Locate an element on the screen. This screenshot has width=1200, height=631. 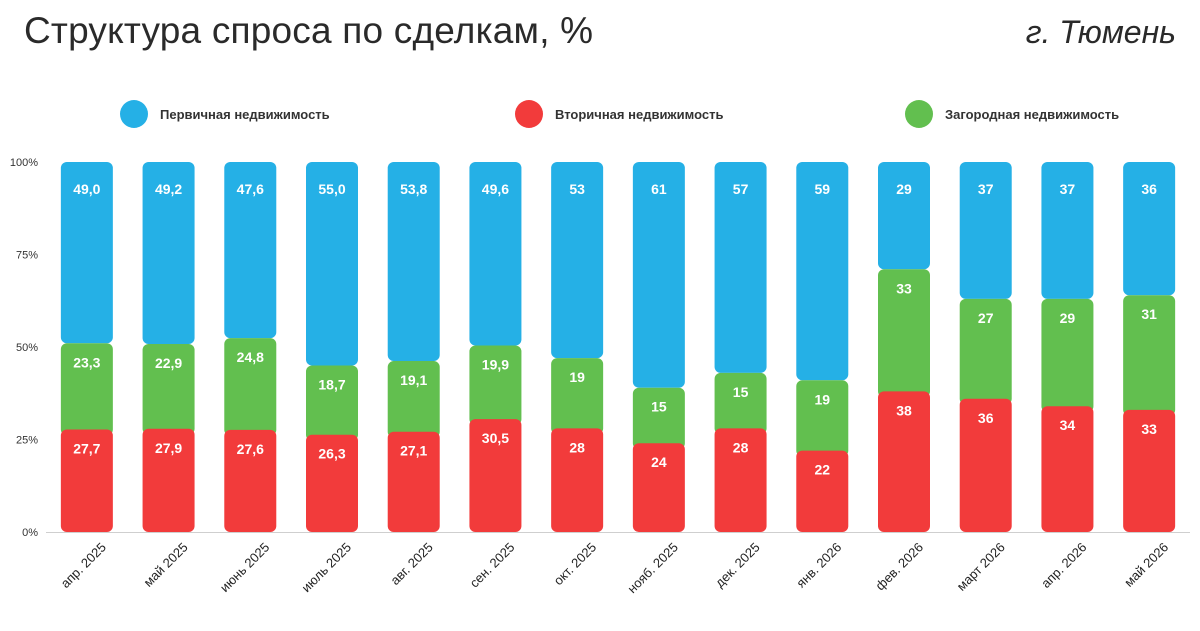
data-label: 27,1 is located at coordinates (413, 451).